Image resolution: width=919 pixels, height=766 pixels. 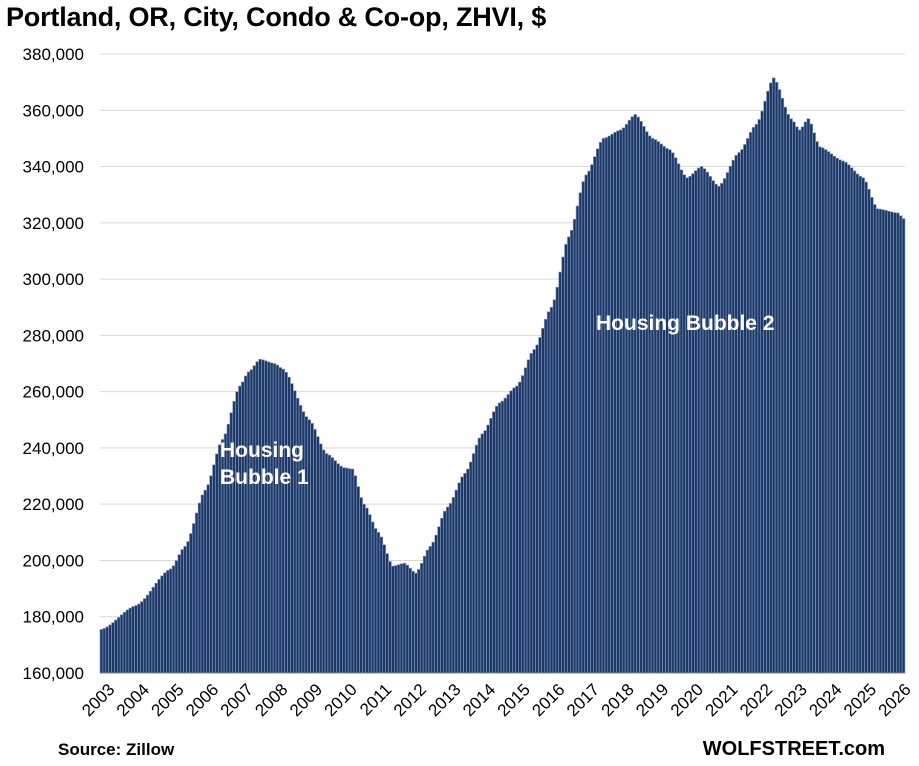 What do you see at coordinates (479, 700) in the screenshot?
I see `x-tick-label: 2014` at bounding box center [479, 700].